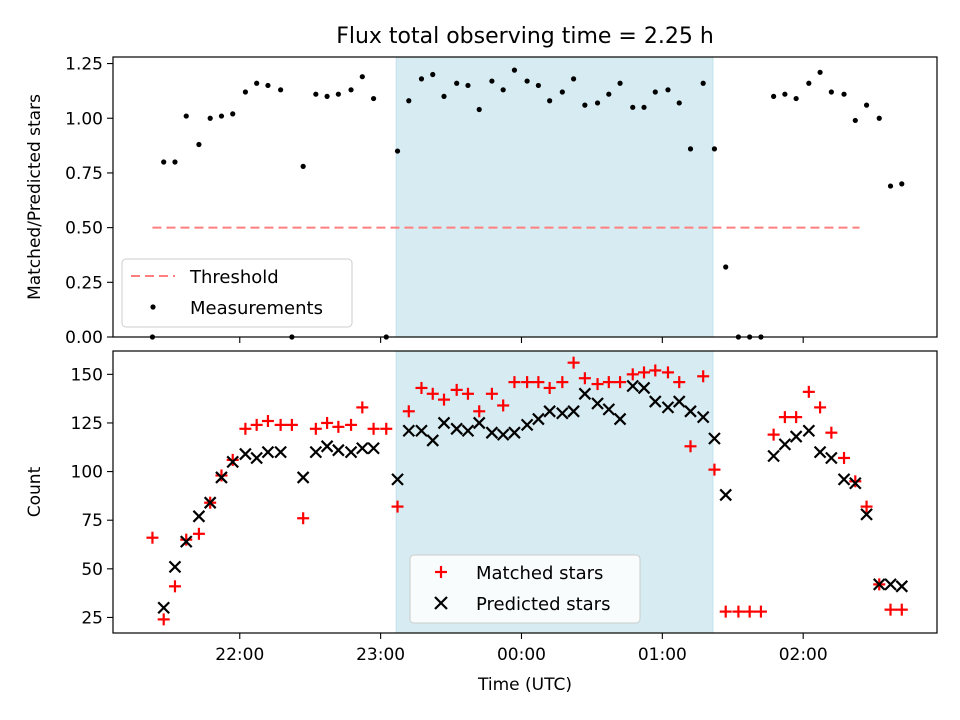 The image size is (960, 720). I want to click on top-y-axis-label: Matched/Predicted stars, so click(35, 197).